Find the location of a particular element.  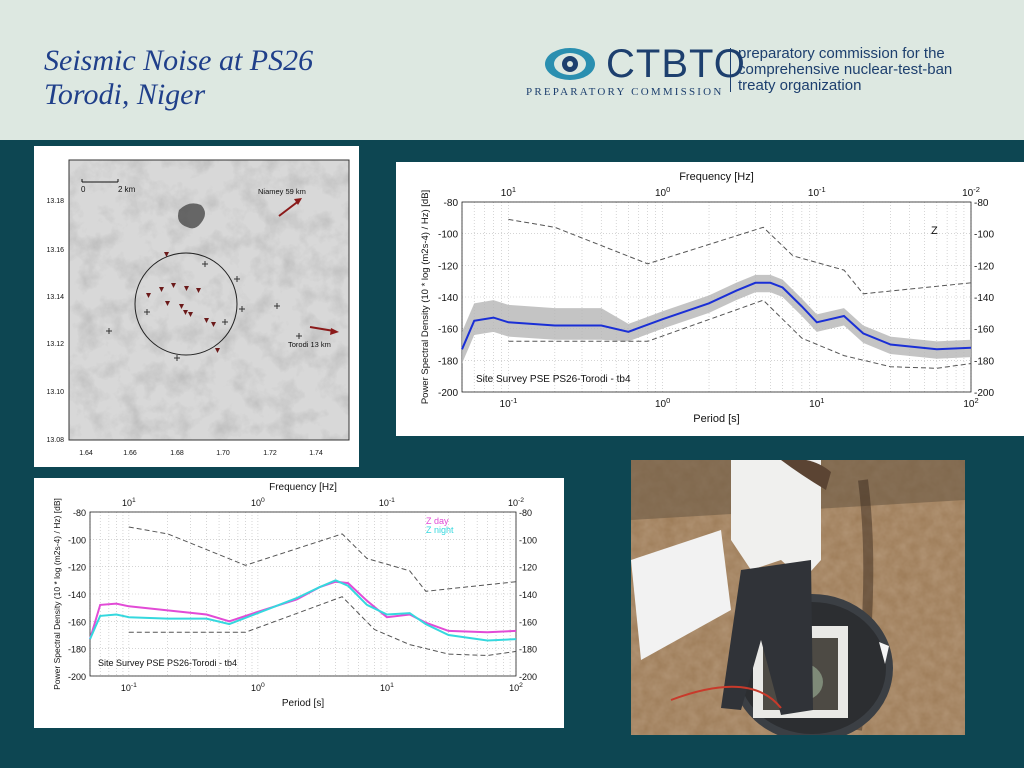

freq-tick-label: 10⁻² is located at coordinates (971, 192).